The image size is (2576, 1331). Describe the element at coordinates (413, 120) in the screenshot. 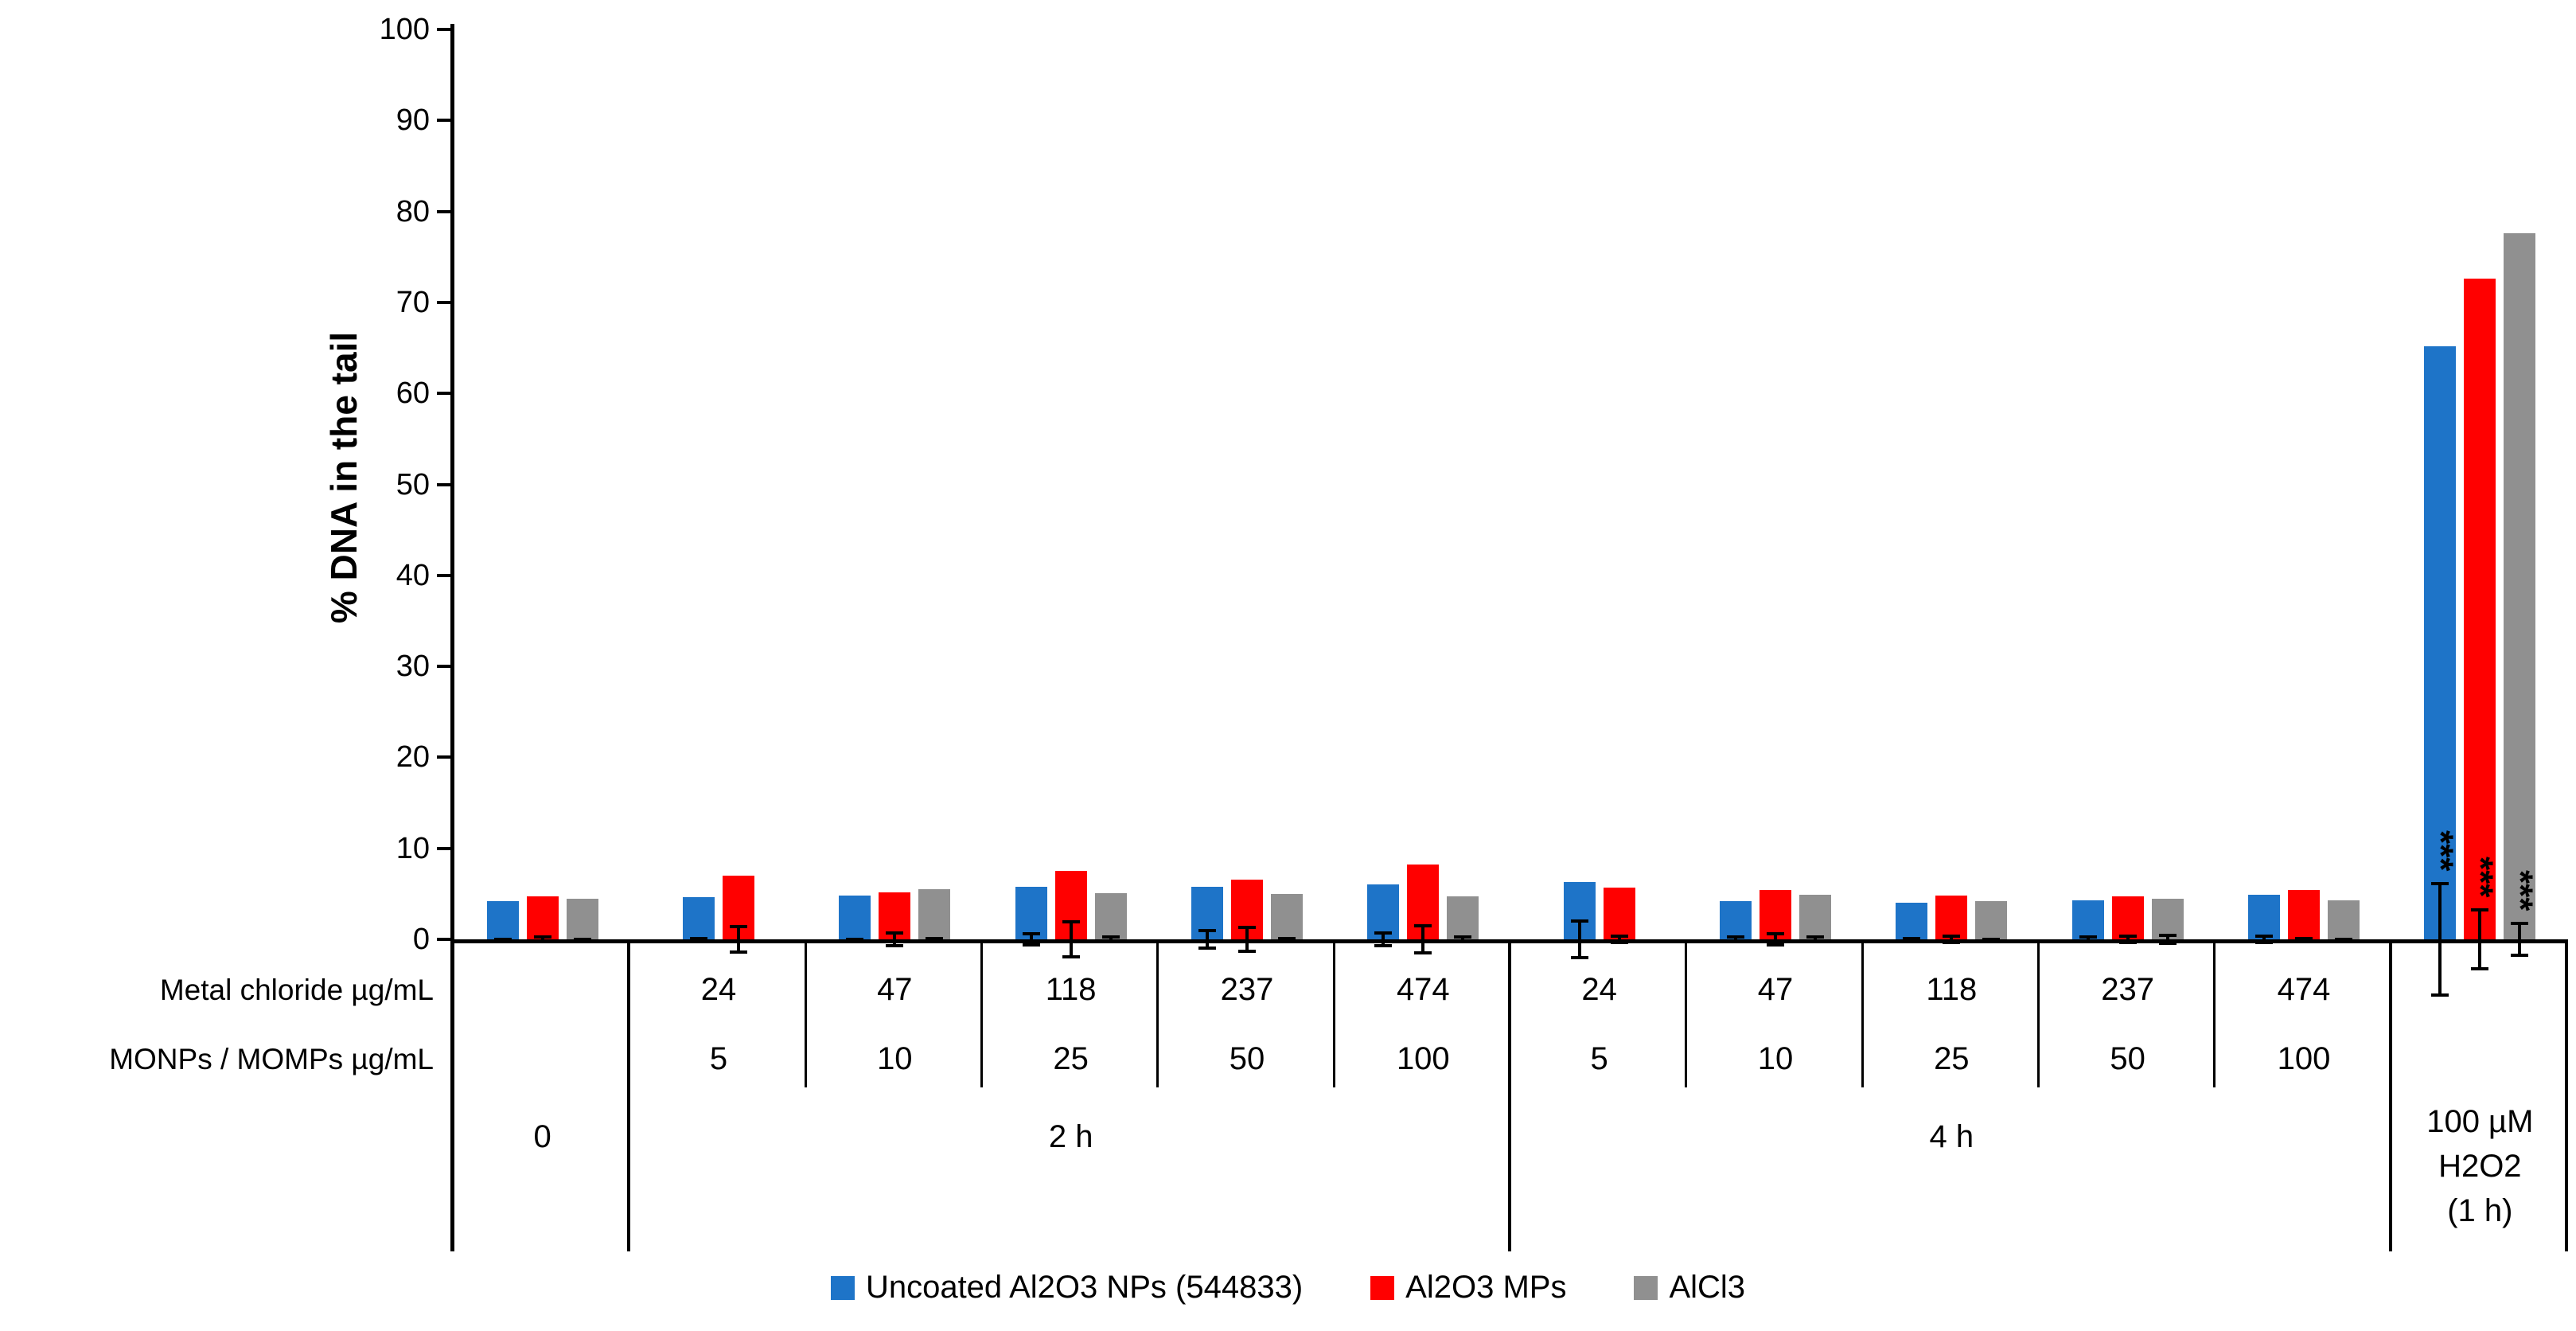

I see `y-tick-label: 90` at that location.